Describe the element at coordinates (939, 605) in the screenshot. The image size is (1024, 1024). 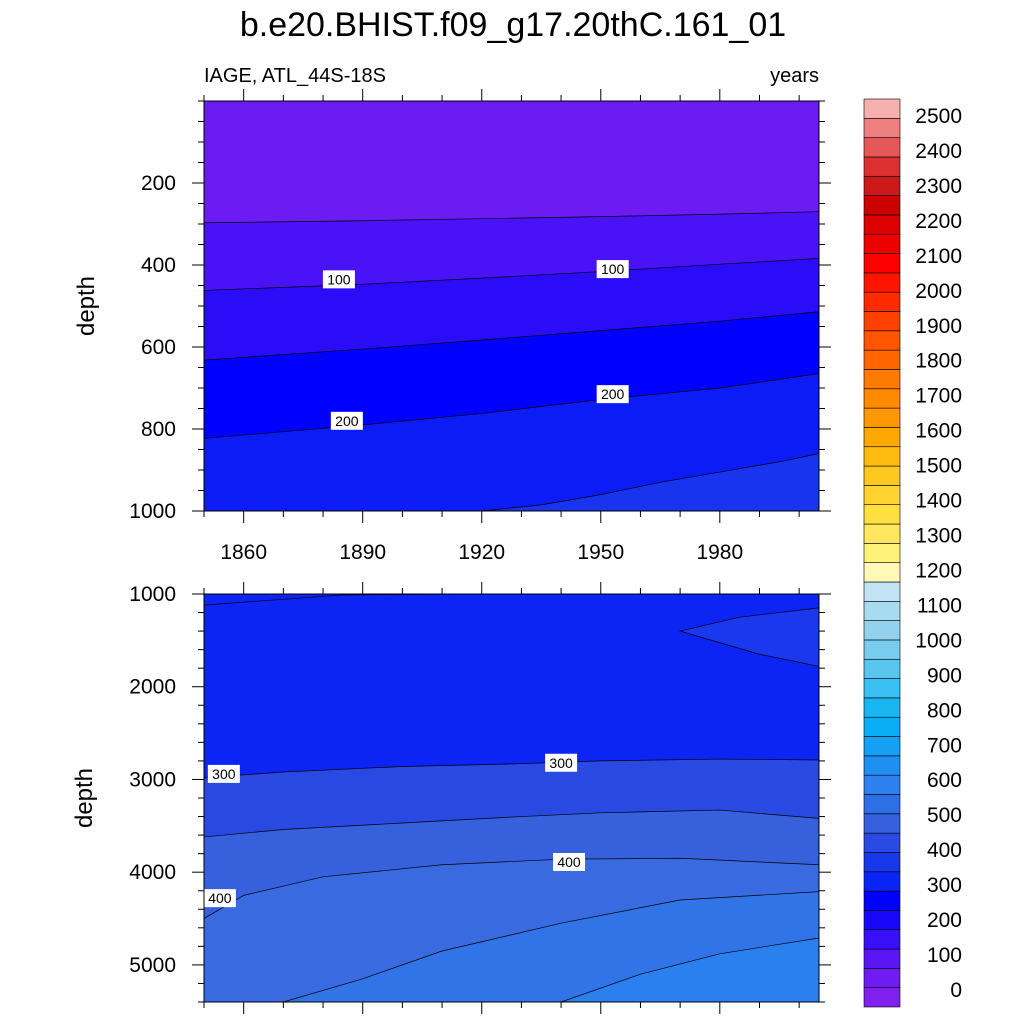
I see `colorbar-label: 1100` at that location.